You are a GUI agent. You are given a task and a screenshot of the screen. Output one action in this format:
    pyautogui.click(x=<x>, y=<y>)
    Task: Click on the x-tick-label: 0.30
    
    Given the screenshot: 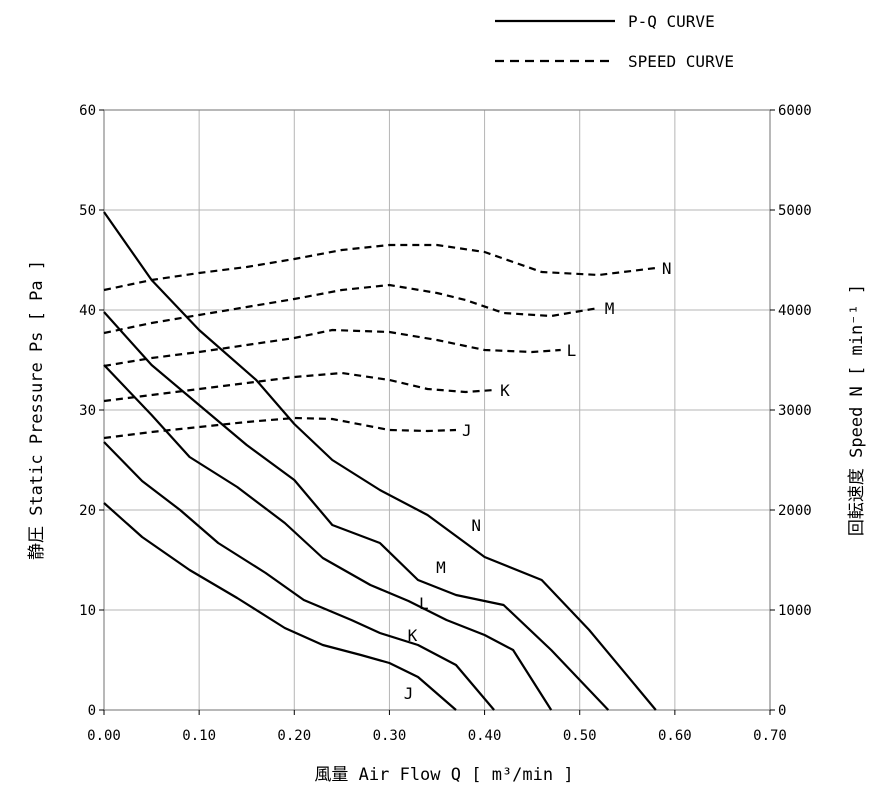 What is the action you would take?
    pyautogui.click(x=390, y=736)
    